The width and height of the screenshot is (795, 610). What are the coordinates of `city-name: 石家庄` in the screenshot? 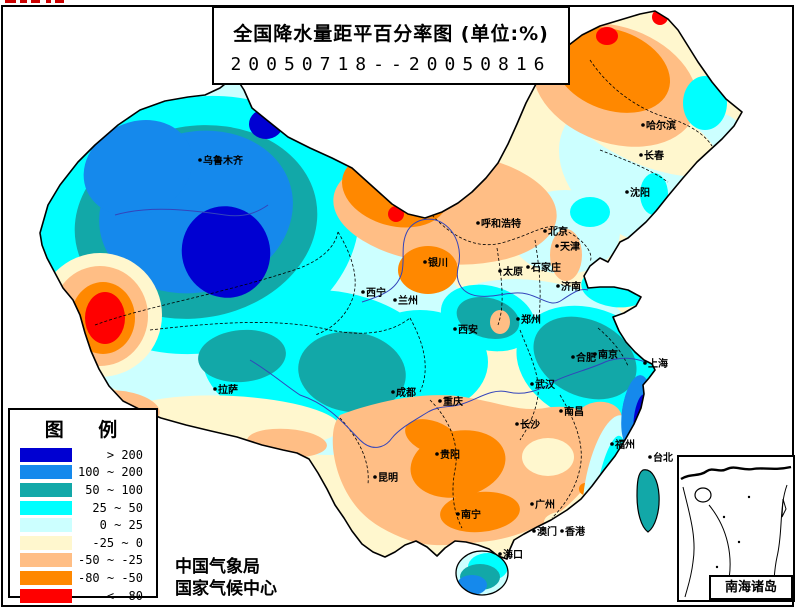 It's located at (545, 267).